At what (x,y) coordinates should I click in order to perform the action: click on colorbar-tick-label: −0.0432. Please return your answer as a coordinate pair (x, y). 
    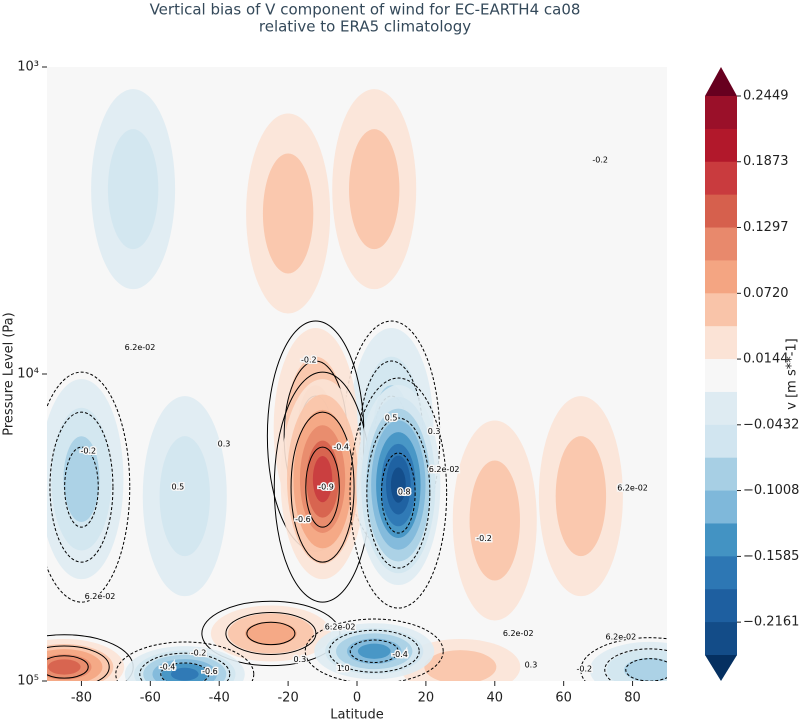
    Looking at the image, I should click on (771, 424).